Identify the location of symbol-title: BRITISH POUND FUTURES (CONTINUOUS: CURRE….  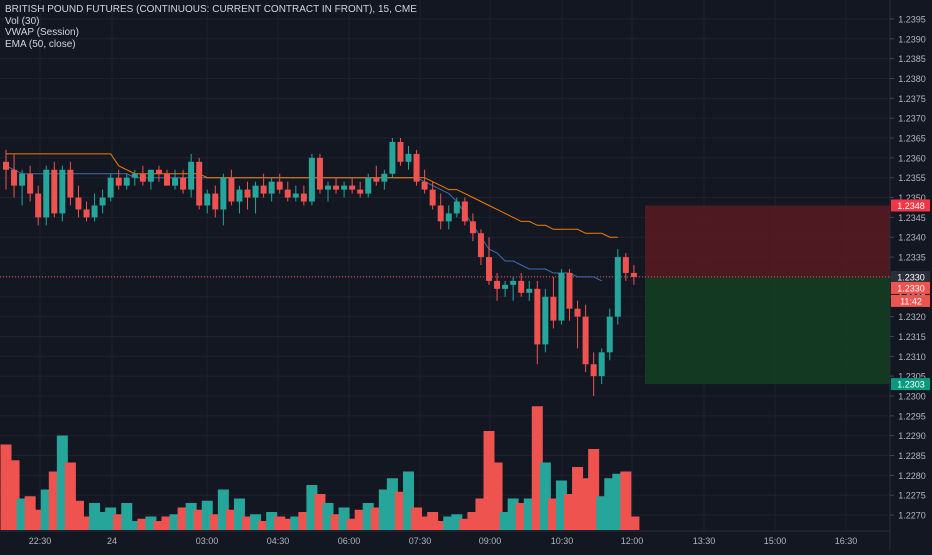
(211, 9).